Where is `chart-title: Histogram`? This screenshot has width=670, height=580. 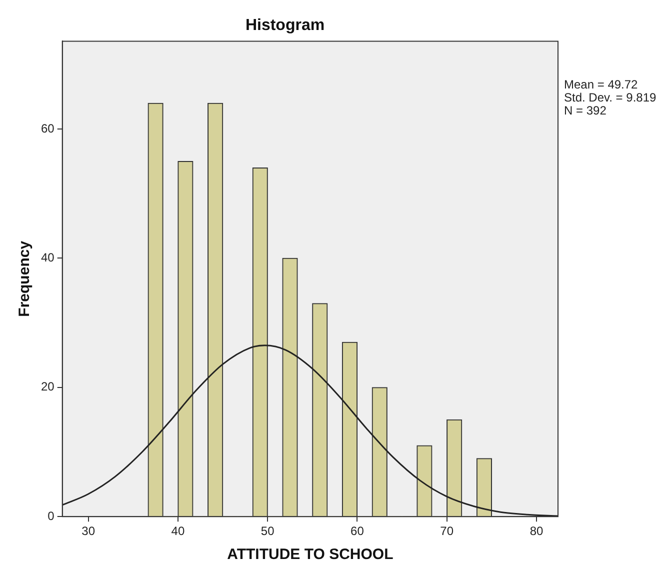 chart-title: Histogram is located at coordinates (285, 25).